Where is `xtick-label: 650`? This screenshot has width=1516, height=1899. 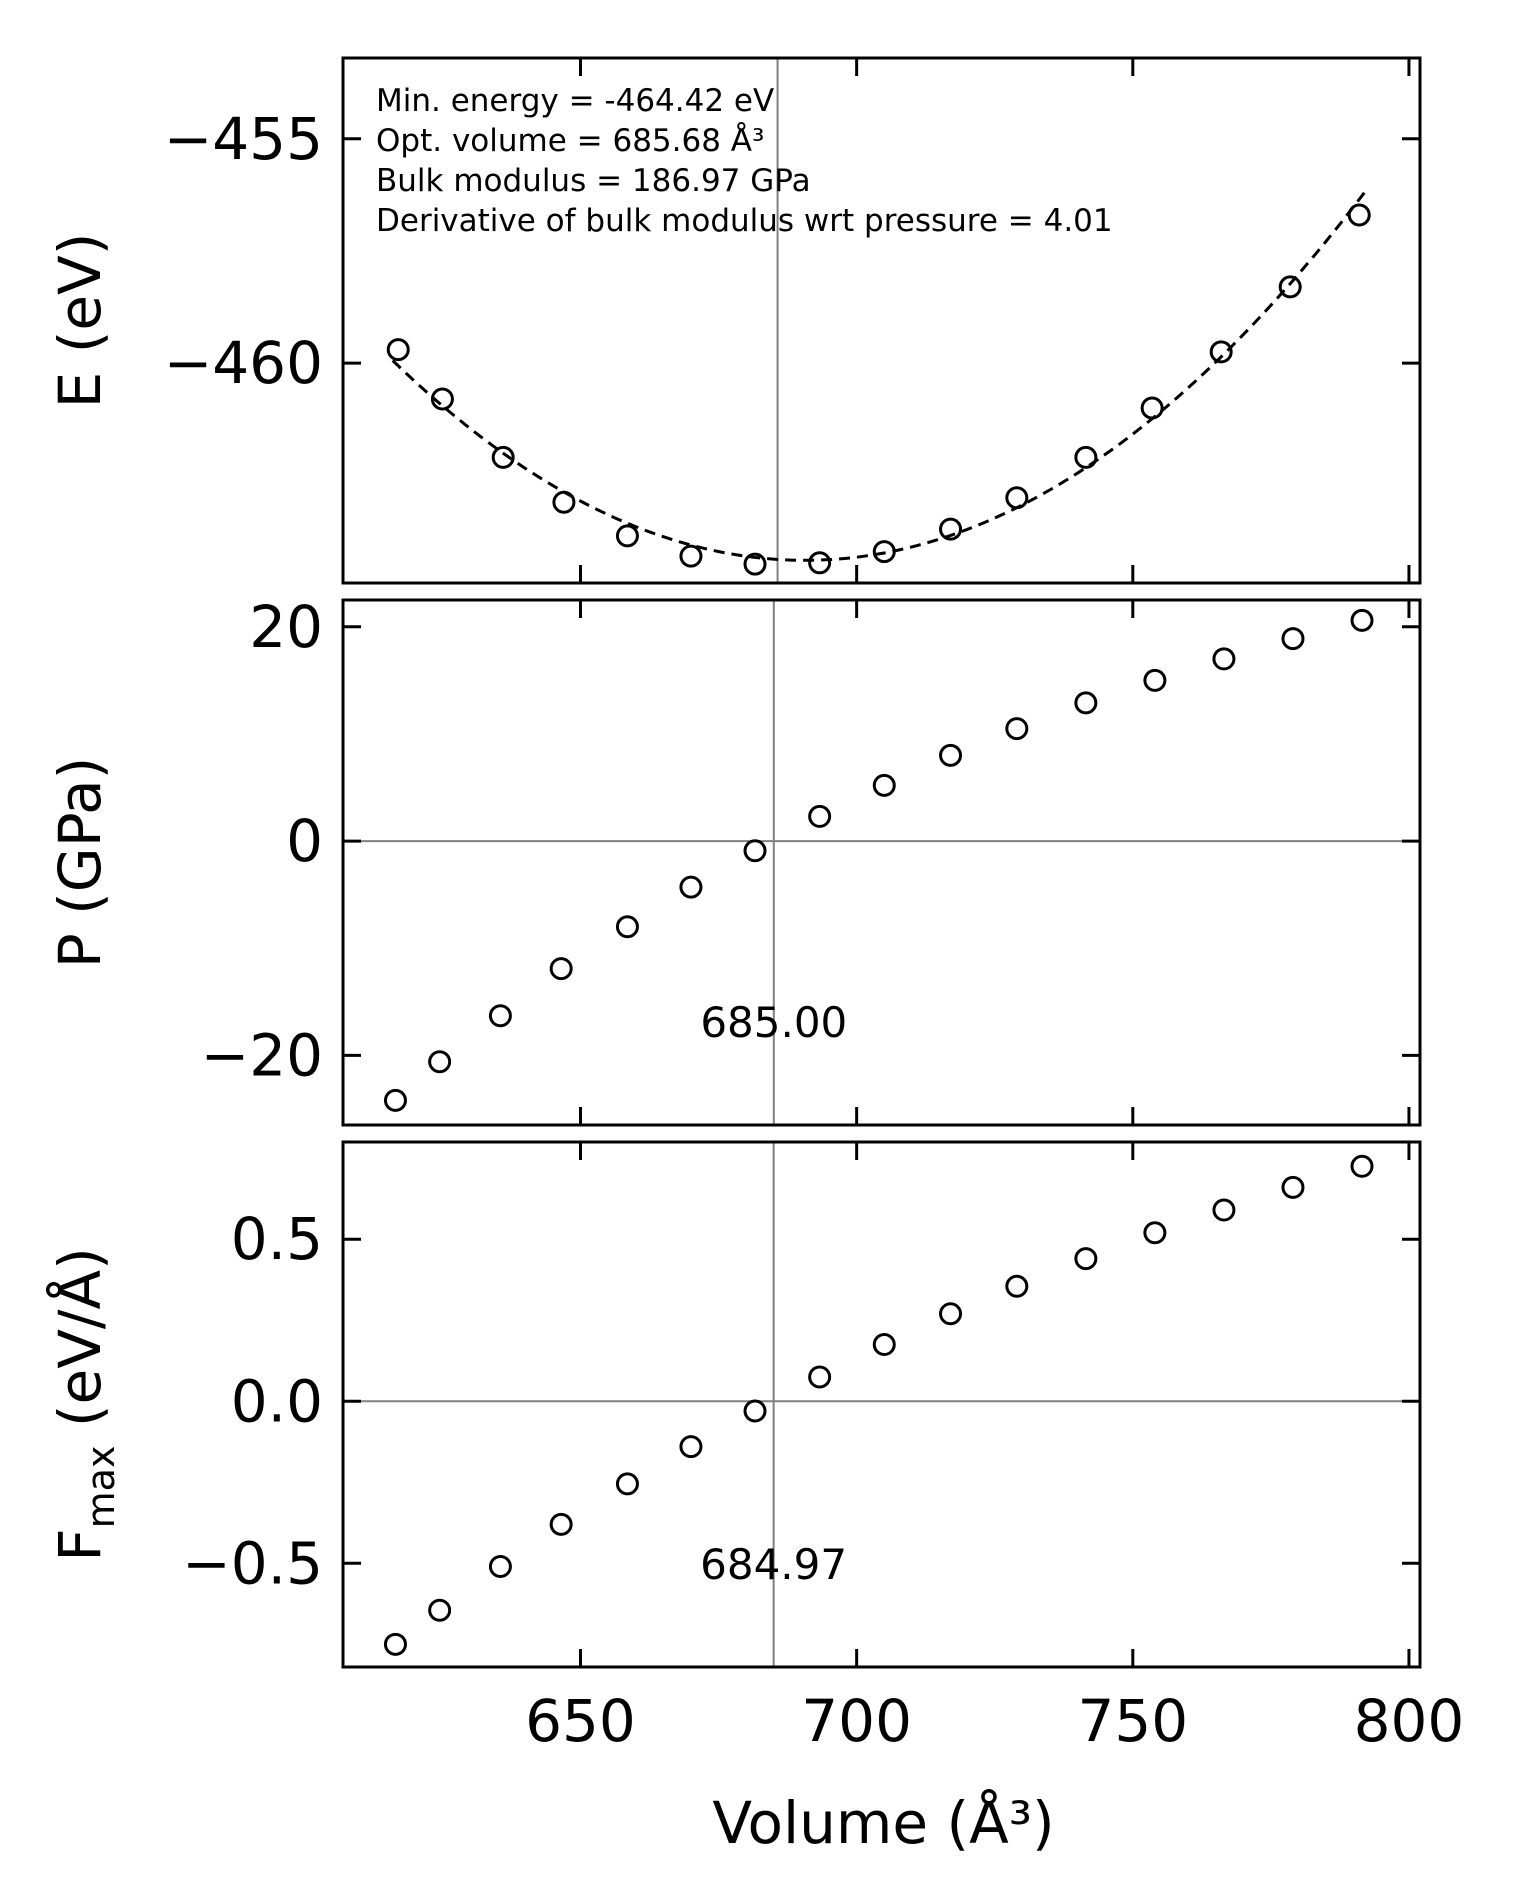 xtick-label: 650 is located at coordinates (580, 1721).